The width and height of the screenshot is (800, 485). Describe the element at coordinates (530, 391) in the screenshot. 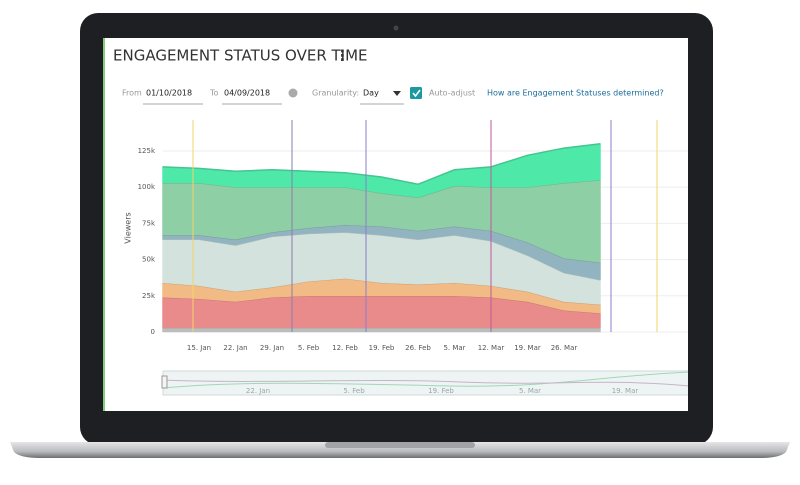

I see `navigator-label: 5. Mar` at that location.